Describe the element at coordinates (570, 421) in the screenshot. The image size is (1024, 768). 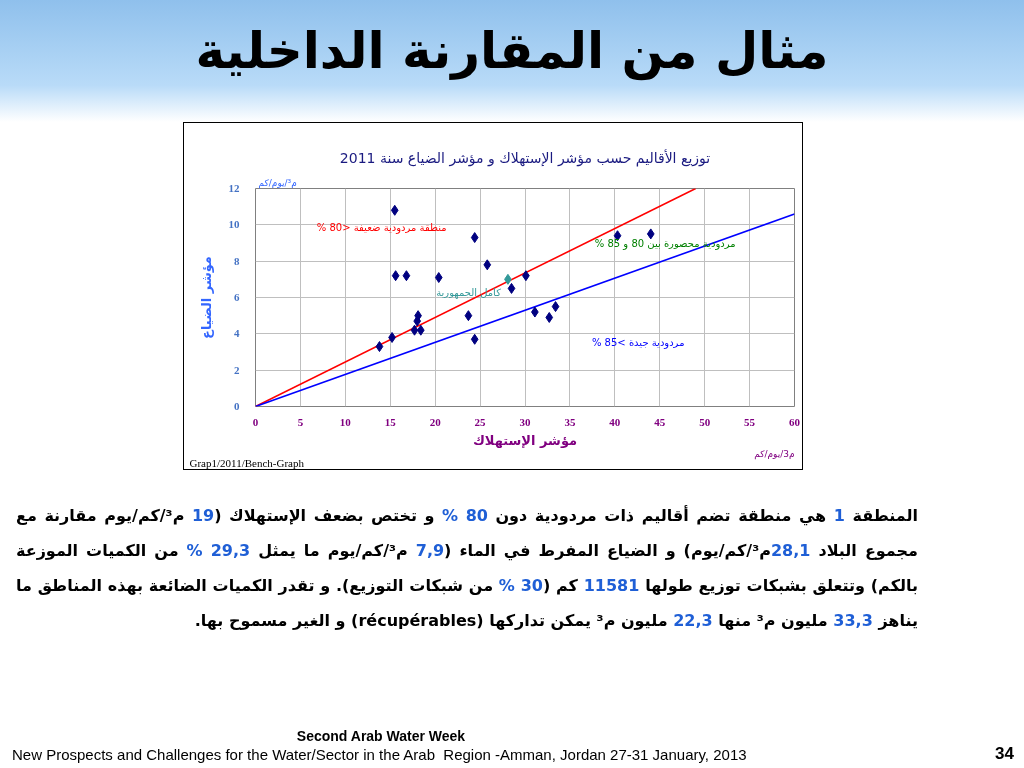
I see `x-tick-label: 35` at that location.